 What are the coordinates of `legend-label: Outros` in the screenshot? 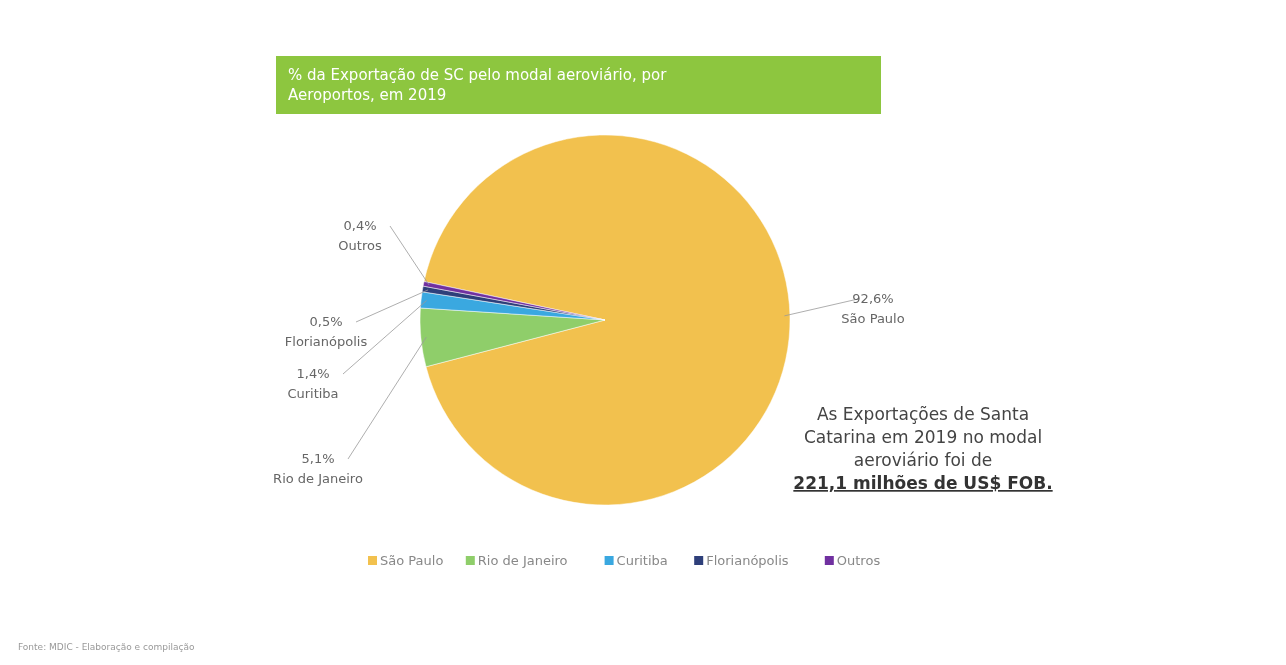 It's located at (858, 560).